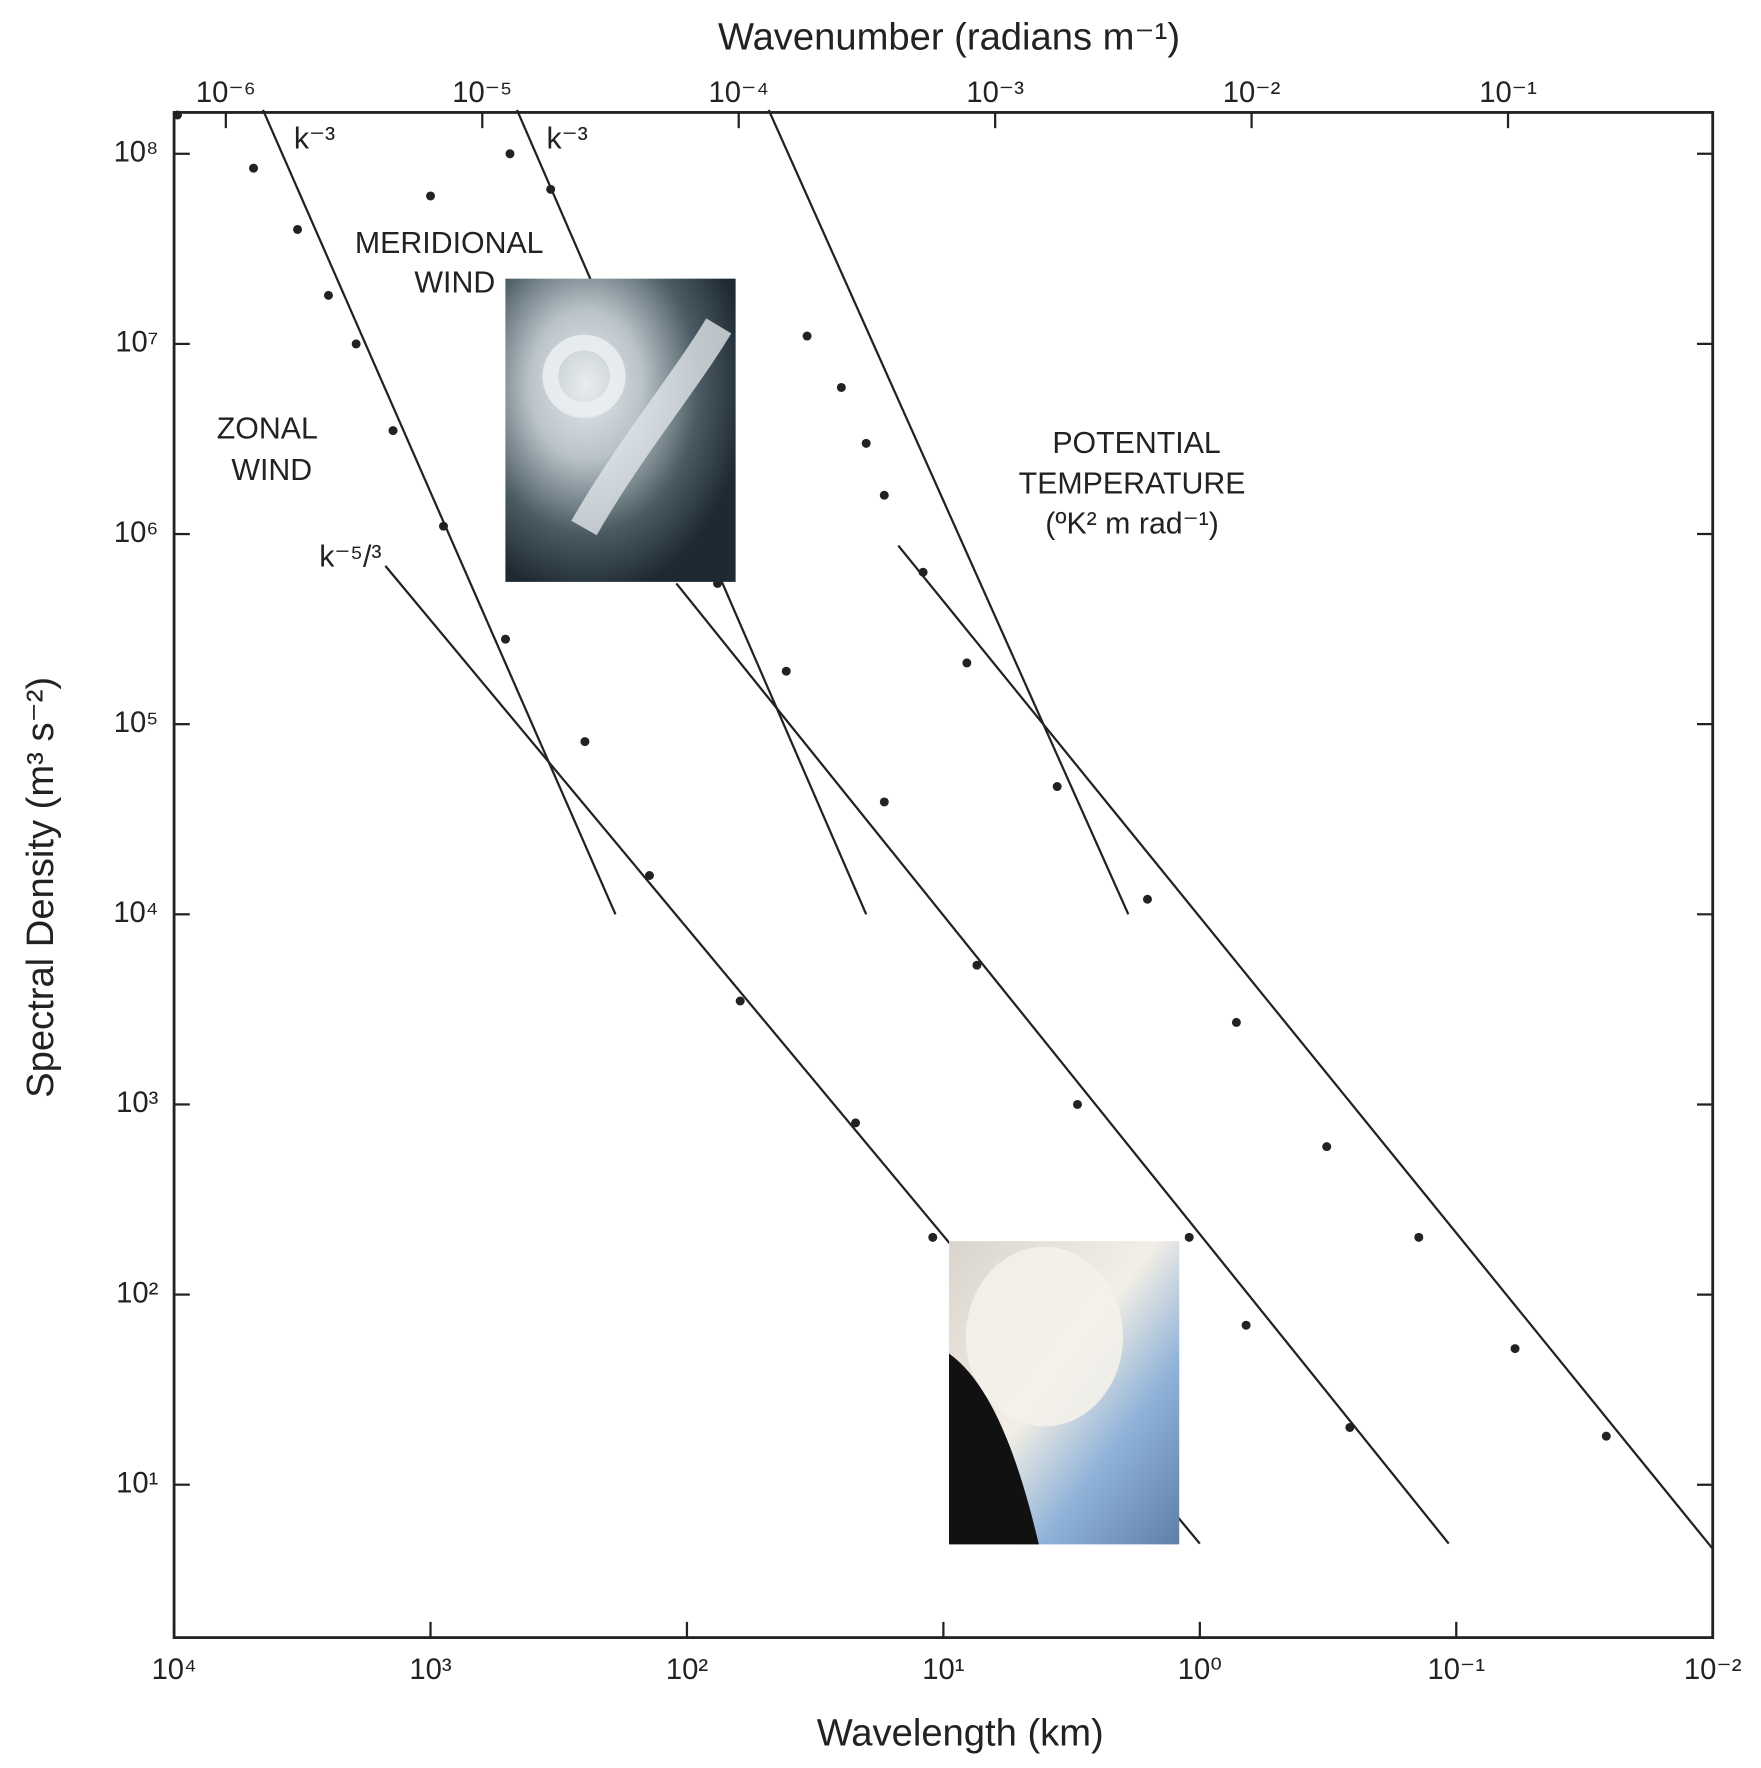 The width and height of the screenshot is (1761, 1768). I want to click on x-axis-title: Wavelength (km), so click(960, 1732).